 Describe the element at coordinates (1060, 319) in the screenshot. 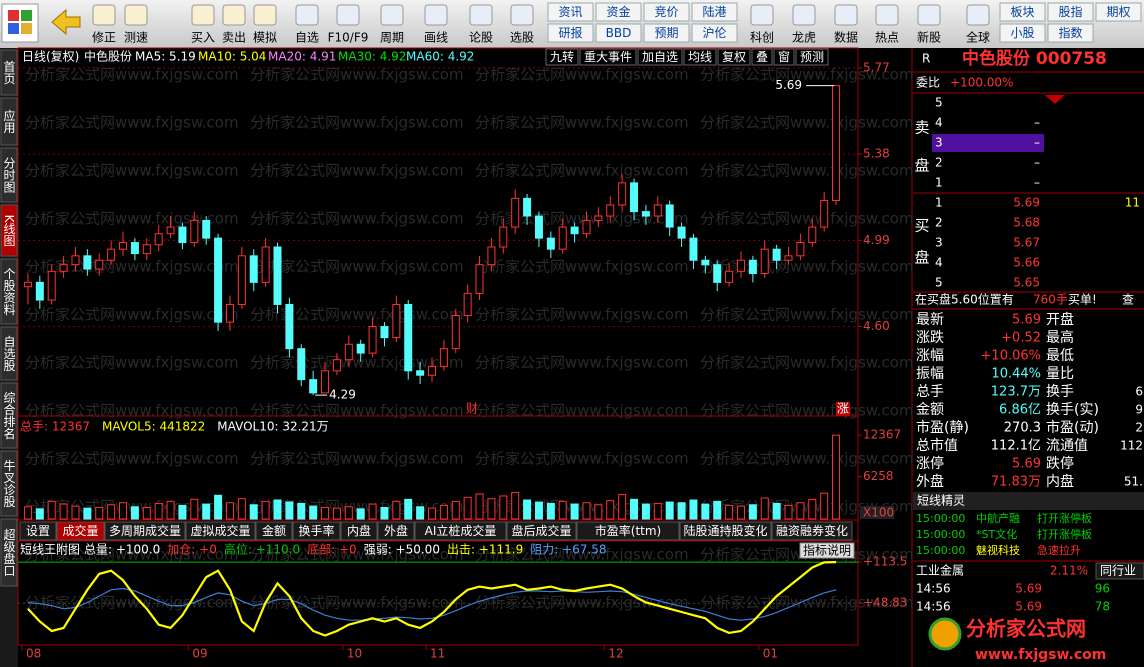

I see `stat-label: 开盘` at that location.